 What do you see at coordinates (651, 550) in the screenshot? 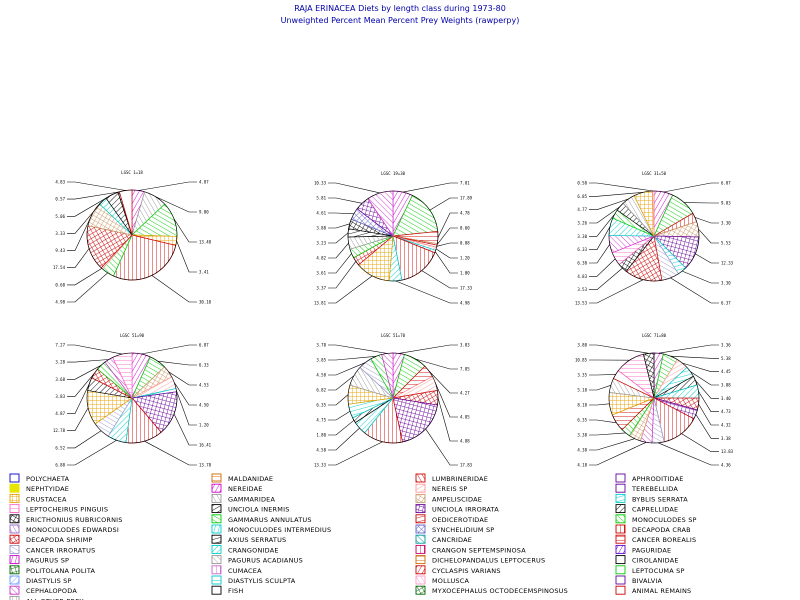
I see `legend-label: PAGURIDAE` at bounding box center [651, 550].